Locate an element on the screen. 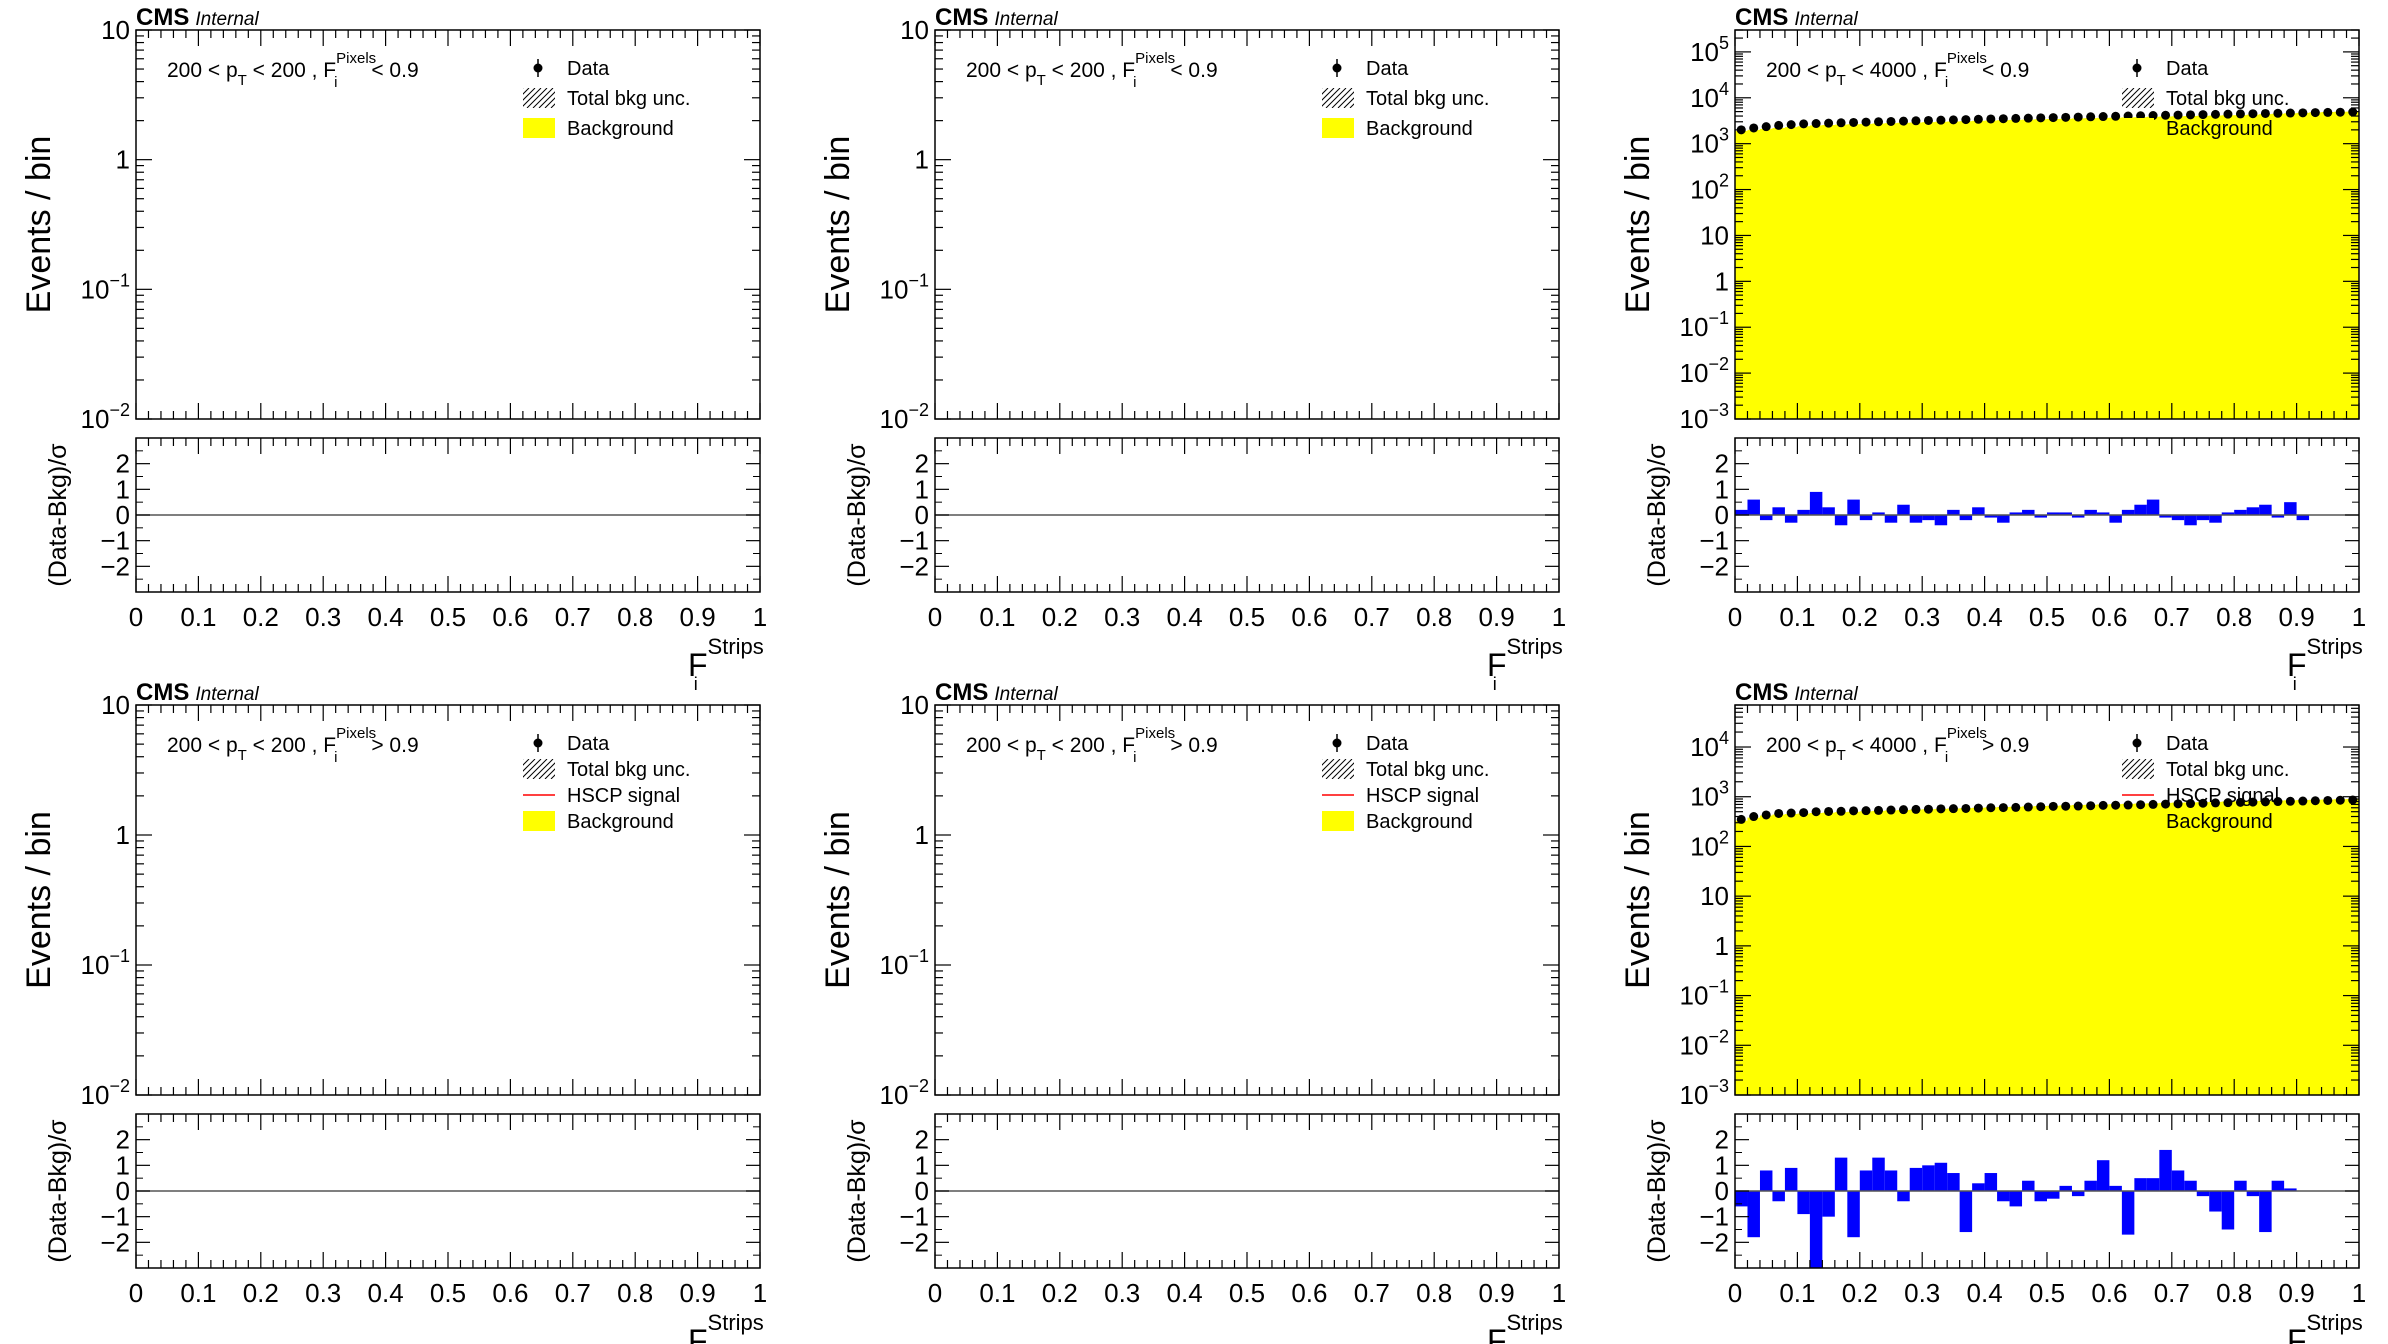 This screenshot has width=2388, height=1344. cms-label-text: CMS is located at coordinates (961, 692).